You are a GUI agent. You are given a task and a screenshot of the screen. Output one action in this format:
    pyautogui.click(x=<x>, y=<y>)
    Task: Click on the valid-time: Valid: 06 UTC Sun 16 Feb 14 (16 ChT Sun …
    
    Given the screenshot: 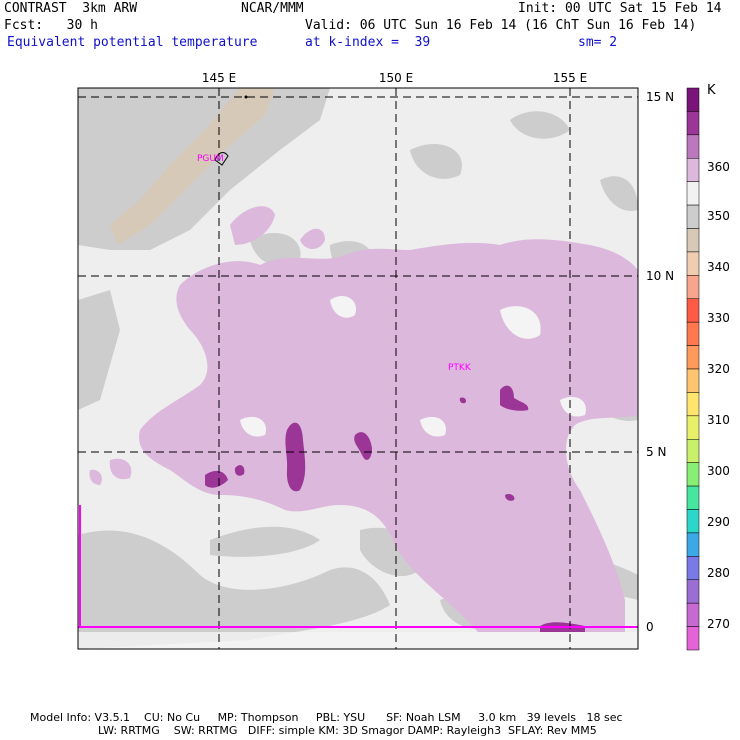 What is the action you would take?
    pyautogui.click(x=501, y=25)
    